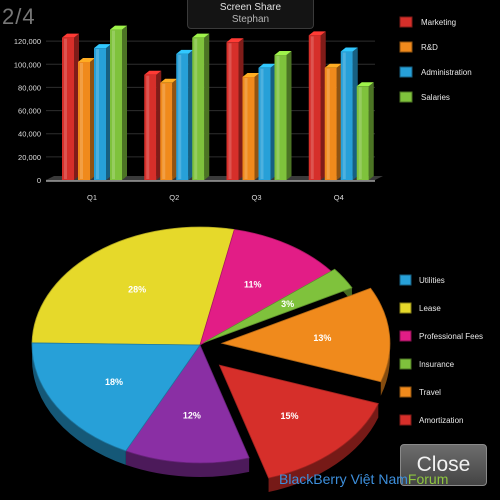 The width and height of the screenshot is (500, 500). I want to click on pie-legend-label: Insurance, so click(437, 364).